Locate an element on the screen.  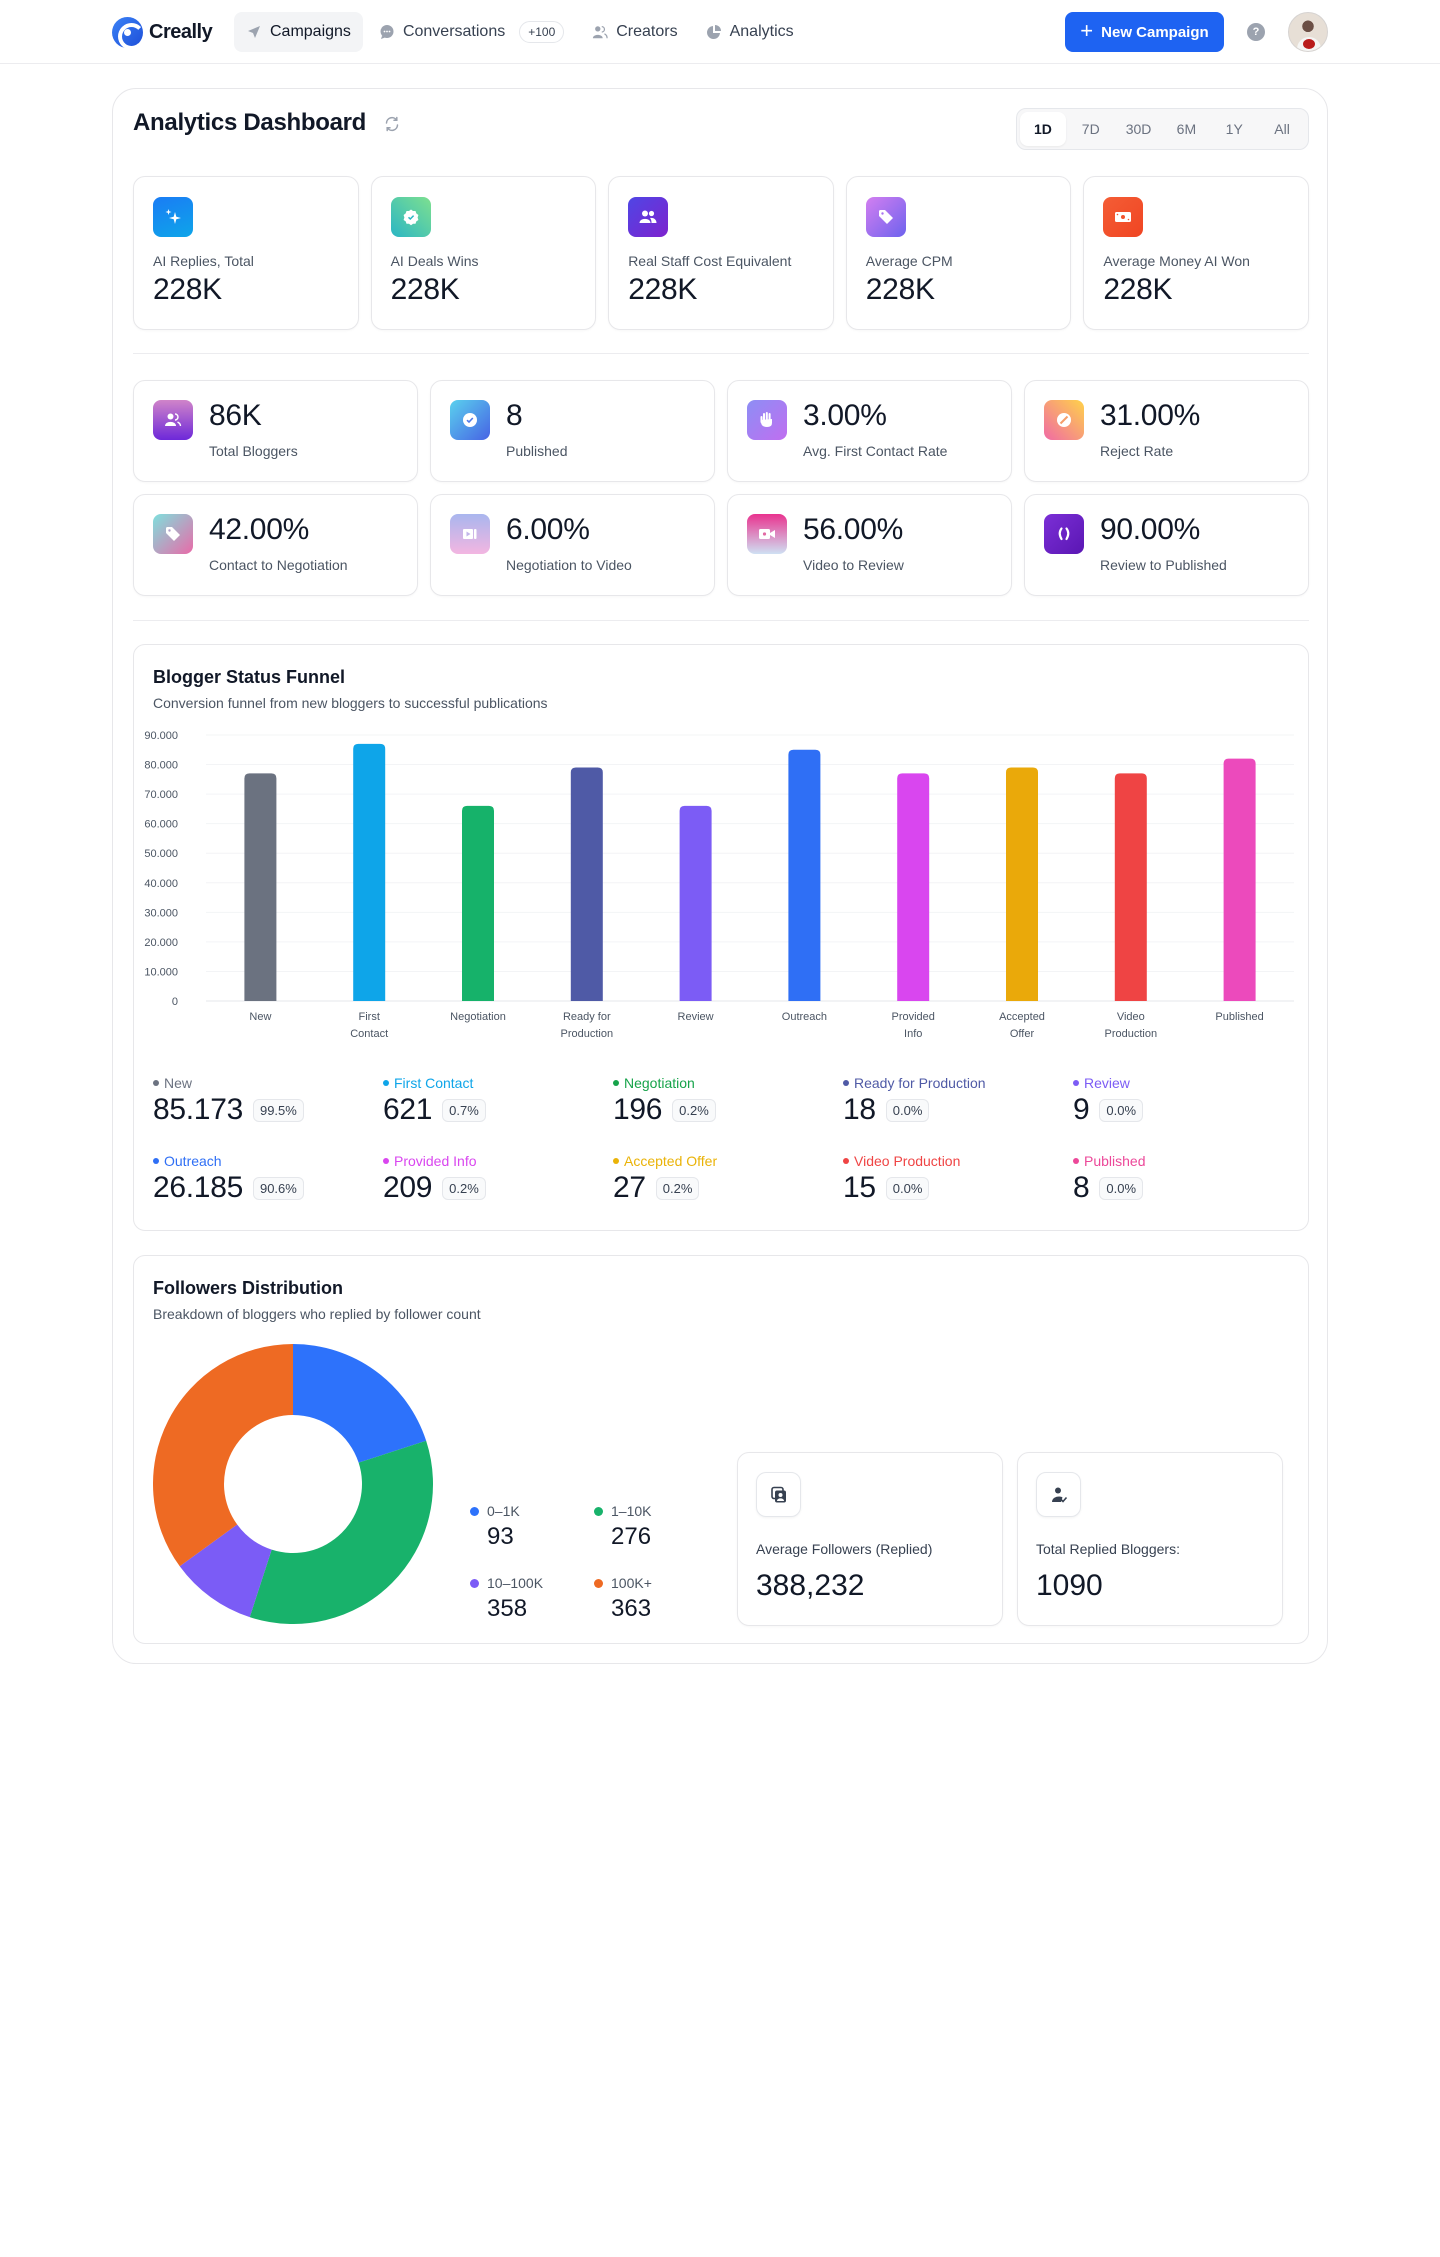
stage-count: 85.173 is located at coordinates (198, 1109).